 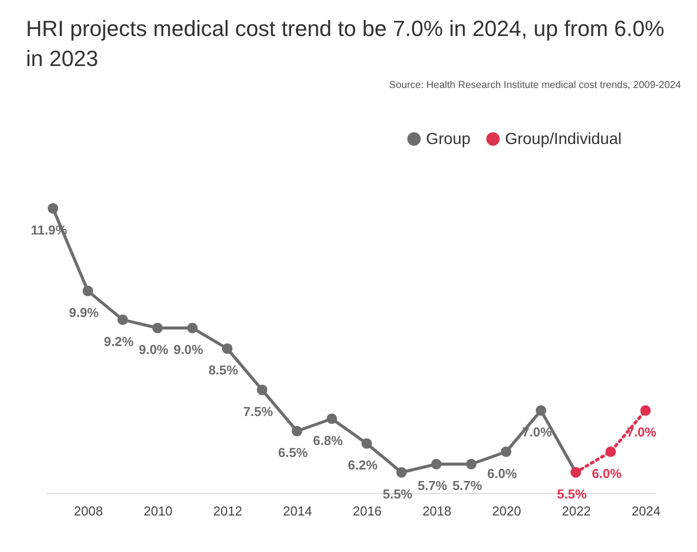 I want to click on data-label: 6.5%, so click(x=293, y=452).